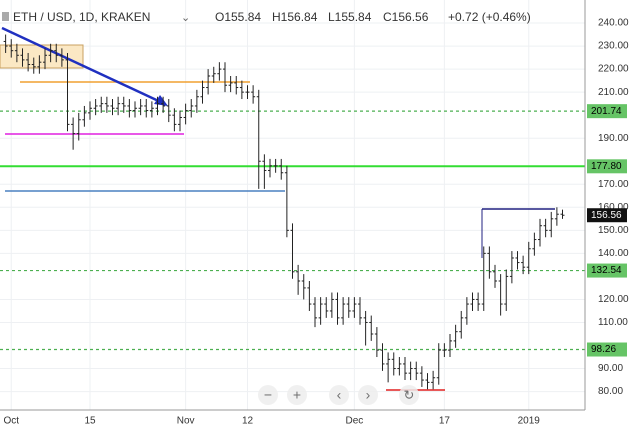 This screenshot has width=640, height=432. I want to click on zoom-out-icon: −, so click(268, 395).